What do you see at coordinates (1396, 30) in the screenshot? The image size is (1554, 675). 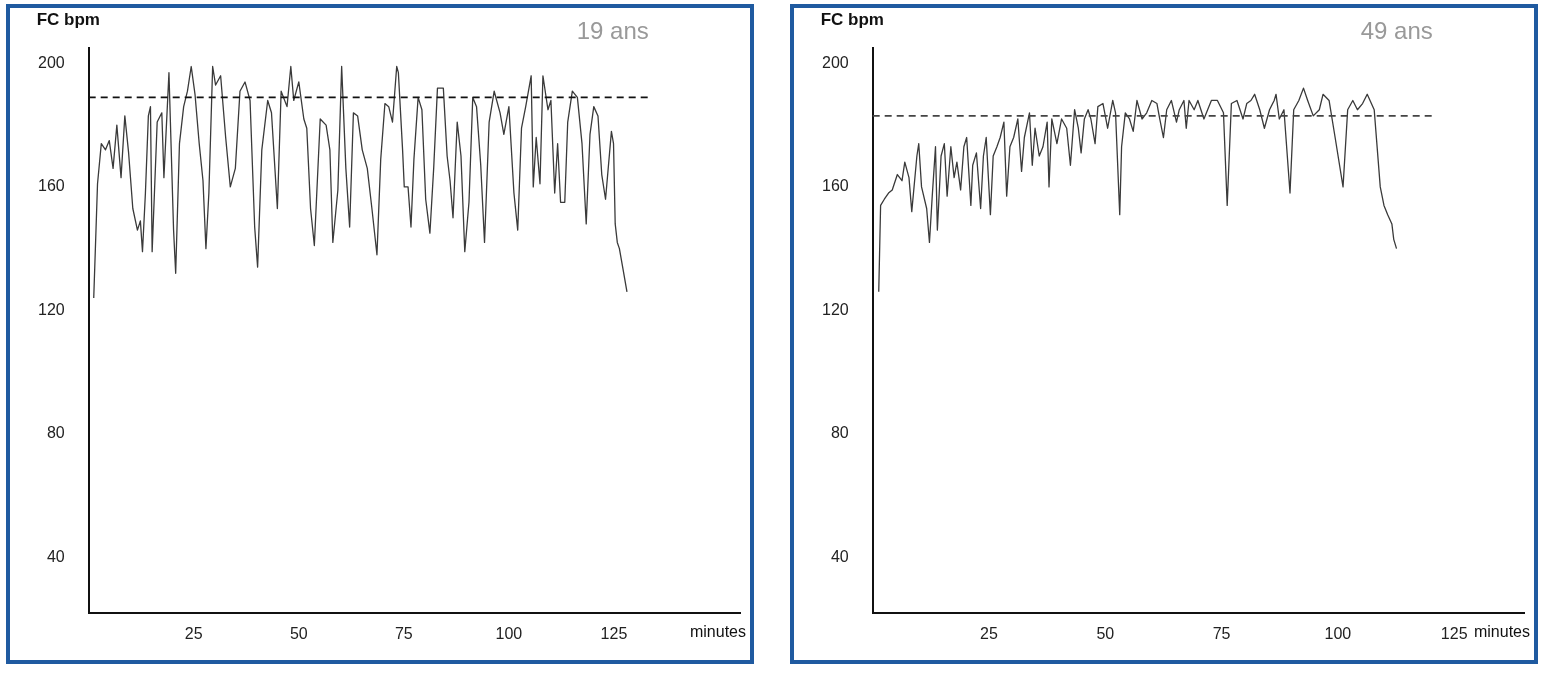 I see `text: 49 ans` at bounding box center [1396, 30].